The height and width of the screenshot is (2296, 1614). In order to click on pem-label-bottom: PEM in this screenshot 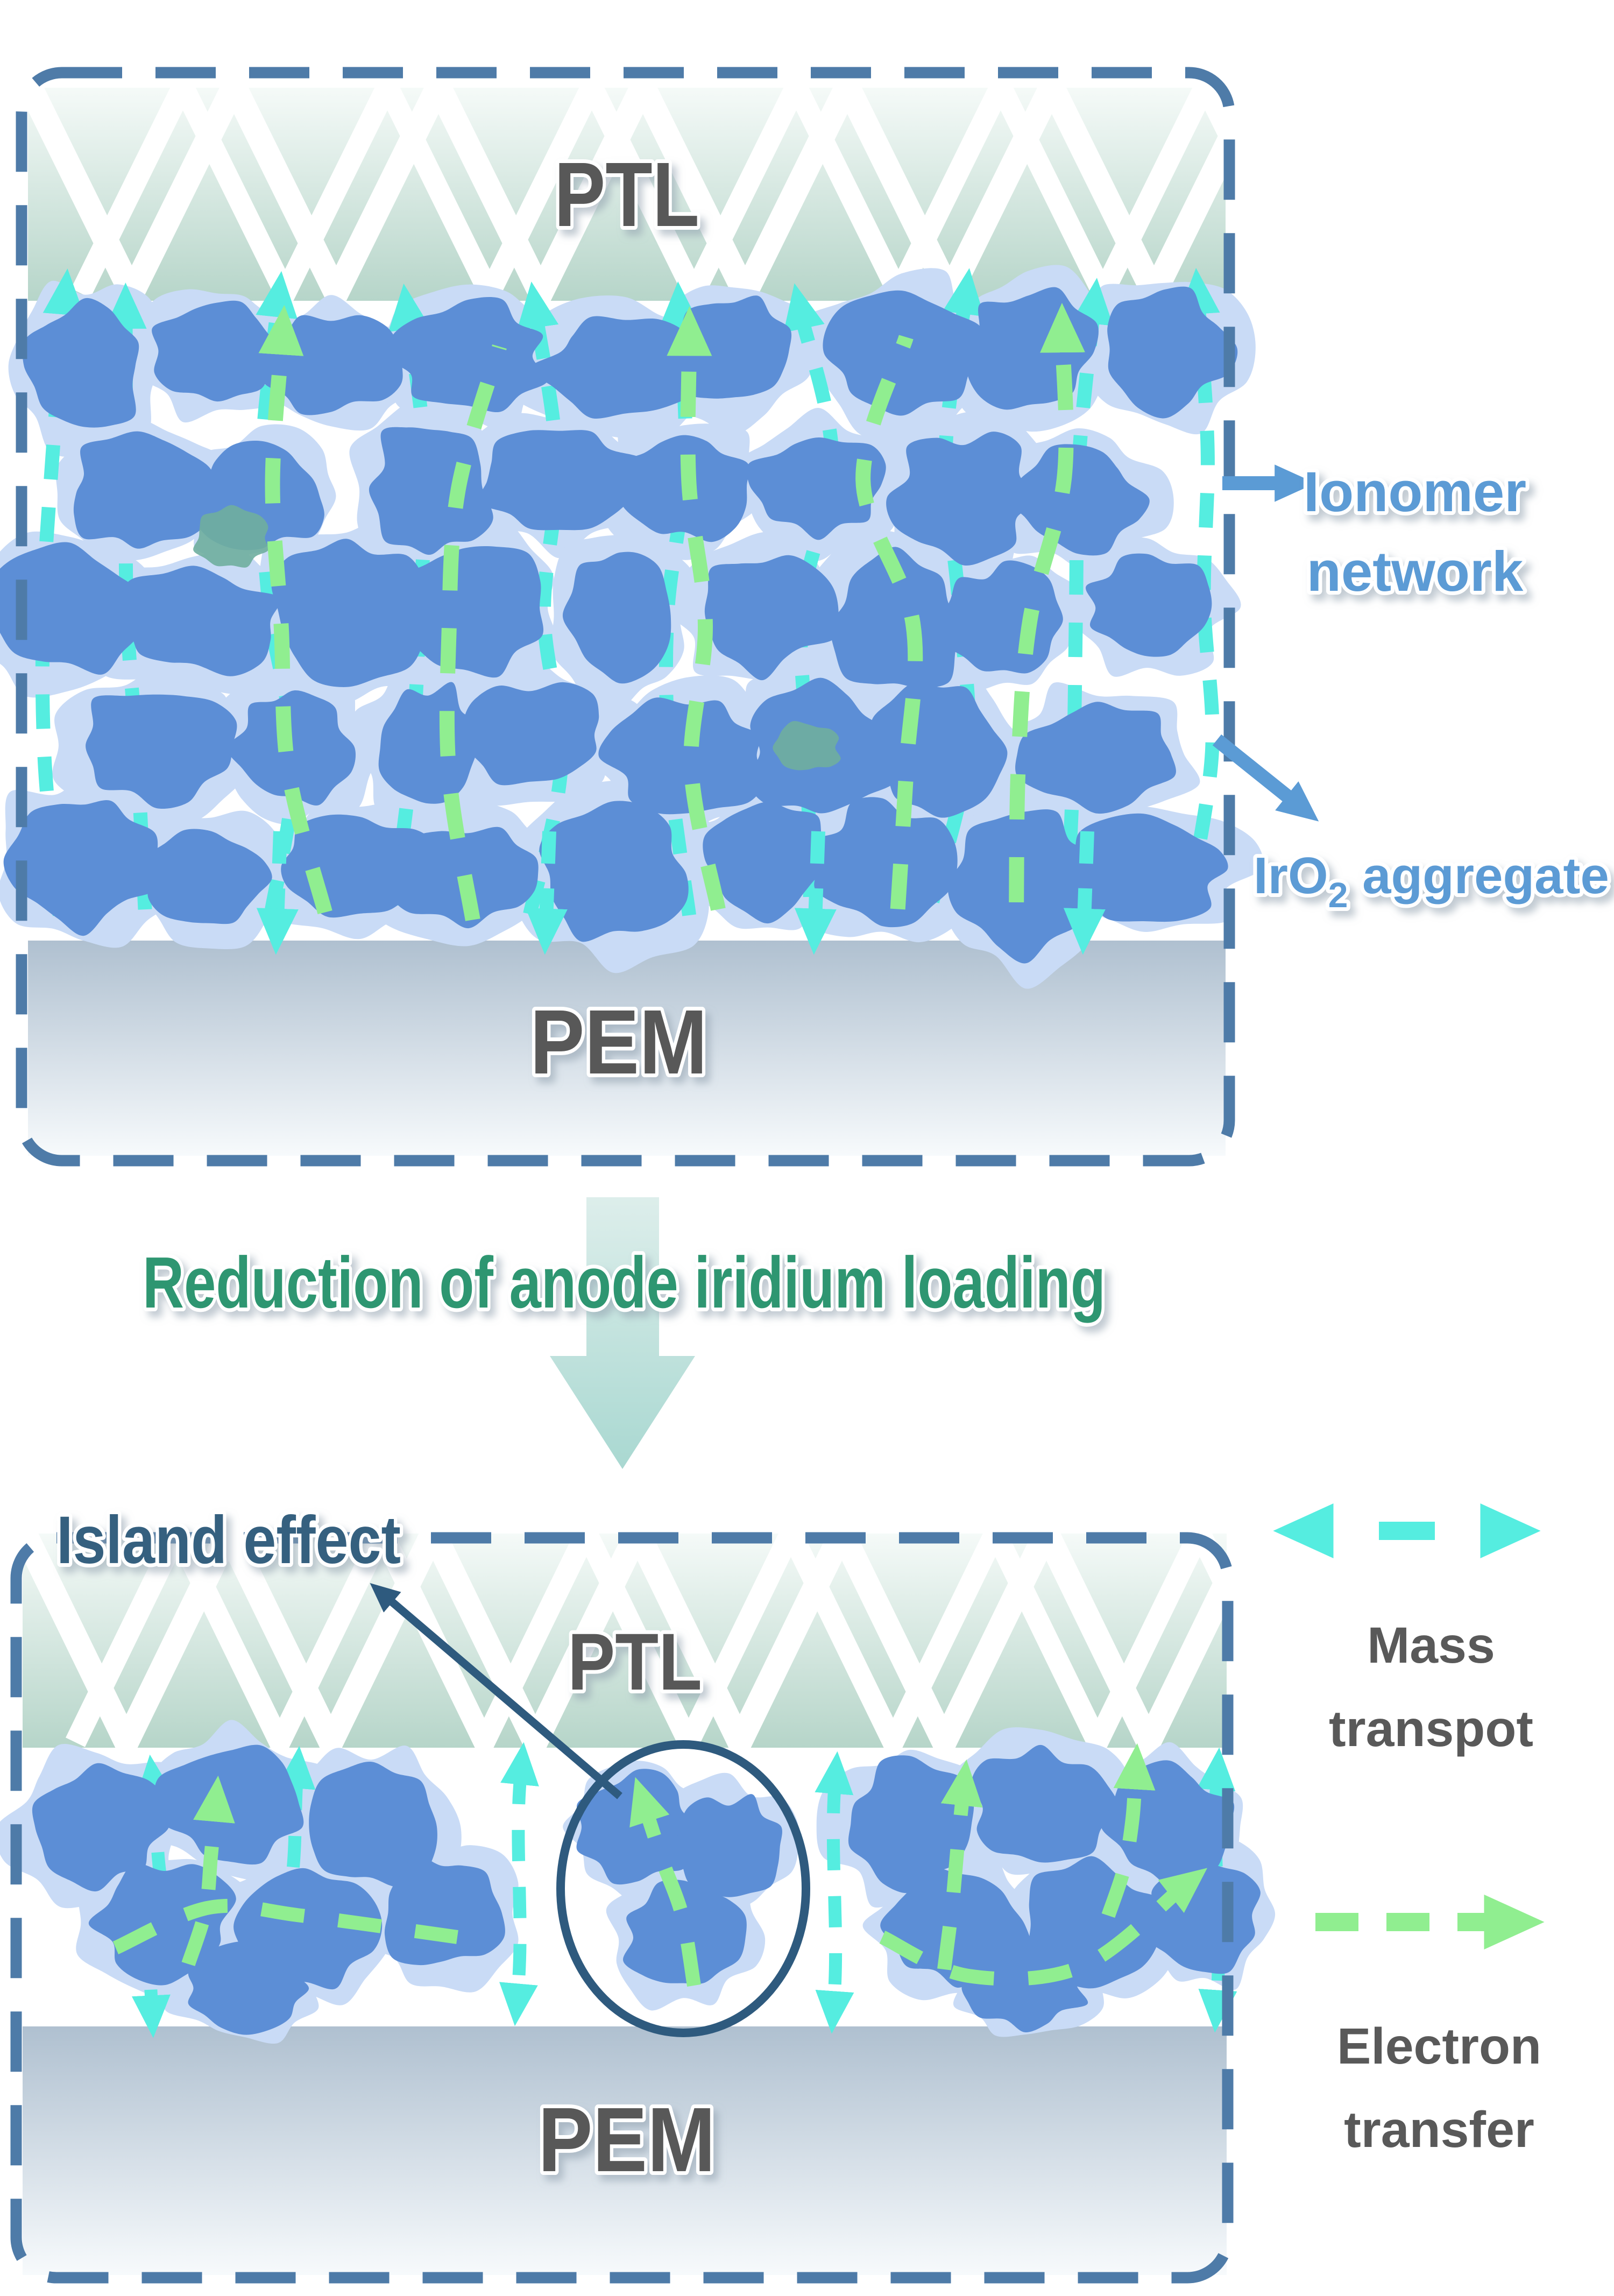, I will do `click(627, 2140)`.